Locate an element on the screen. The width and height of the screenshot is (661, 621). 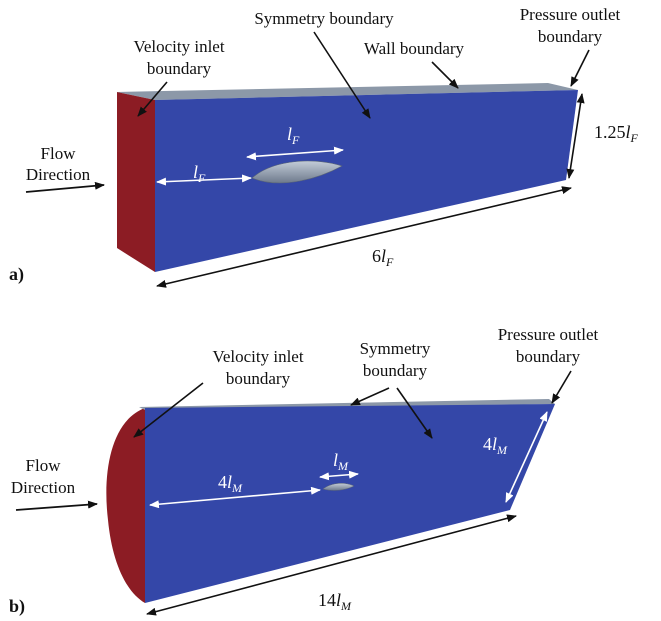
top-face-a is located at coordinates (347, 91).